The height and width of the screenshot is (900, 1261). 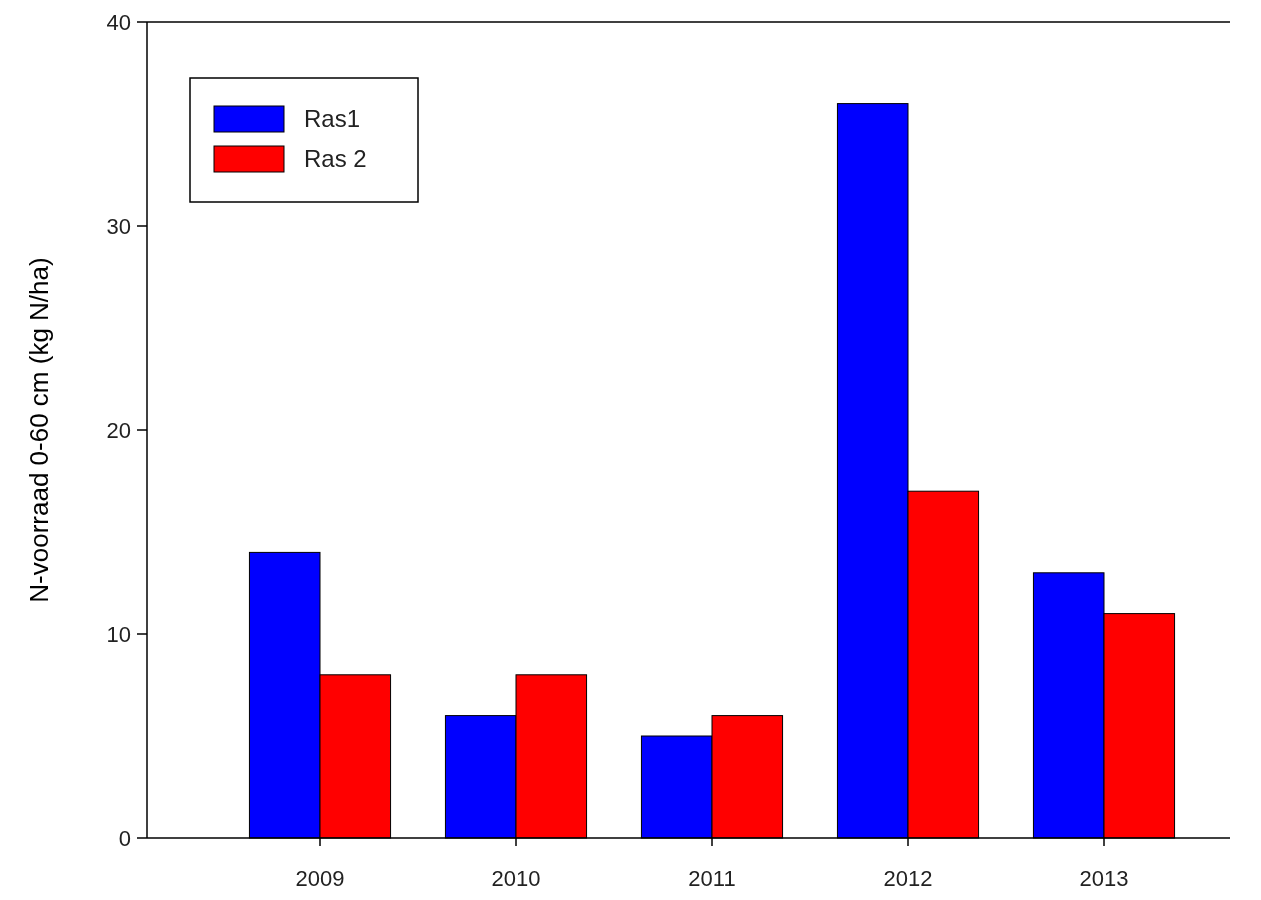 I want to click on x-tick-label: 2009, so click(x=320, y=878).